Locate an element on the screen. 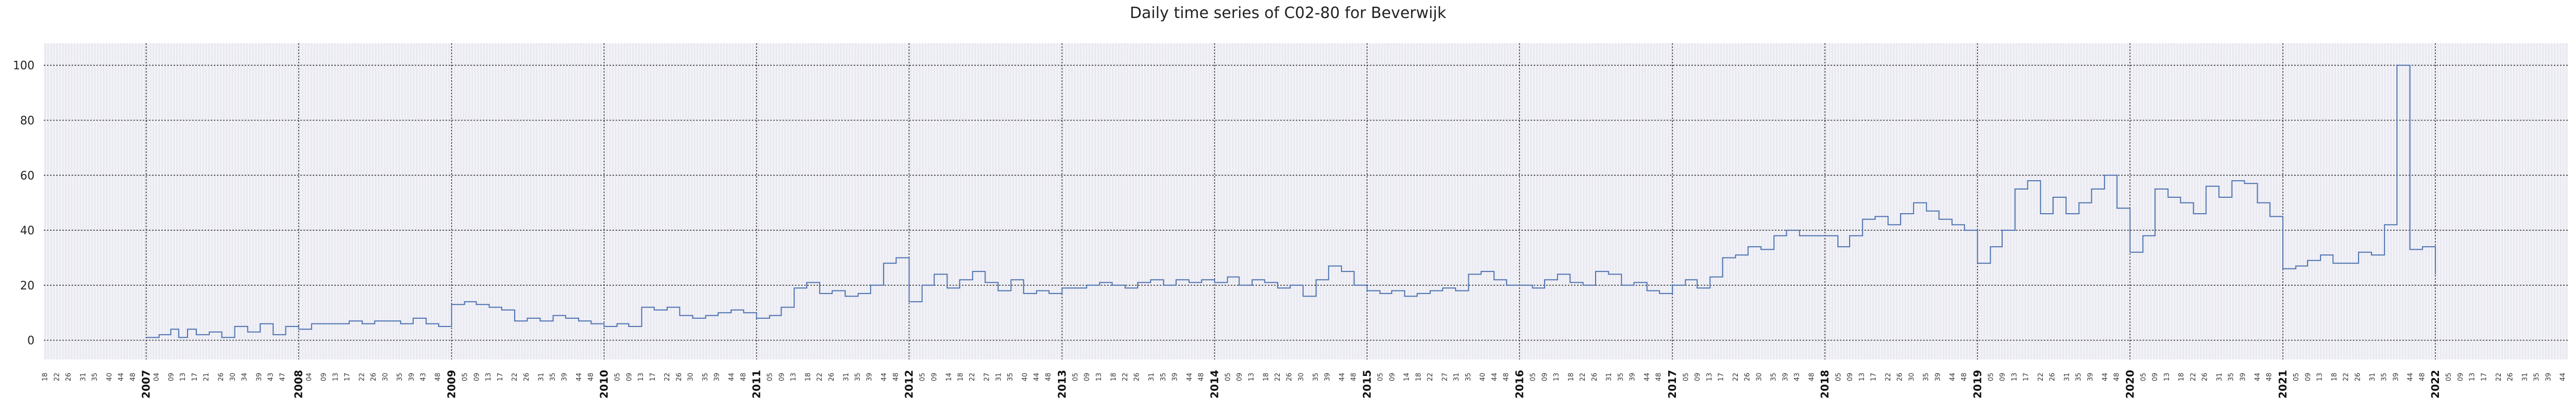 Image resolution: width=2576 pixels, height=412 pixels. year-tick-label: 2021 is located at coordinates (2283, 384).